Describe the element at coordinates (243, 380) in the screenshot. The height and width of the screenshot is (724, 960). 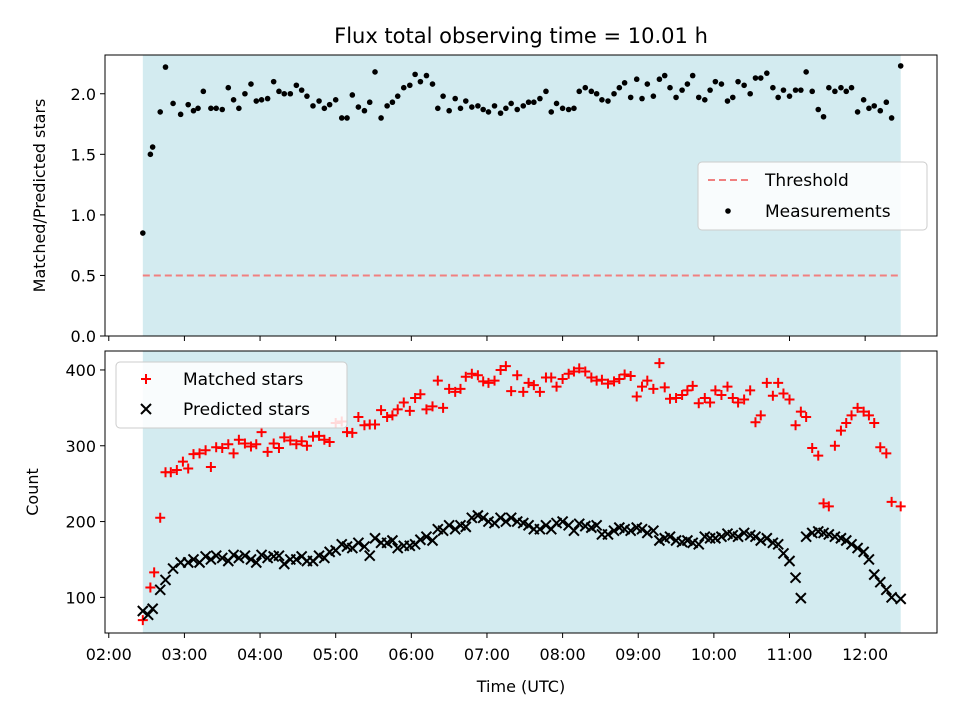
I see `matched-stars-legend-label: Matched stars` at that location.